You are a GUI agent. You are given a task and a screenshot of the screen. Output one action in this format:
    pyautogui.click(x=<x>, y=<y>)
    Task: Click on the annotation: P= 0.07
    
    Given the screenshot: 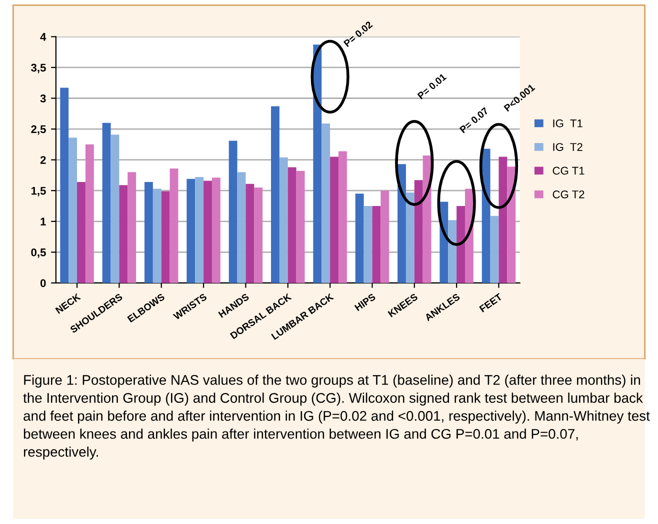 What is the action you would take?
    pyautogui.click(x=474, y=120)
    